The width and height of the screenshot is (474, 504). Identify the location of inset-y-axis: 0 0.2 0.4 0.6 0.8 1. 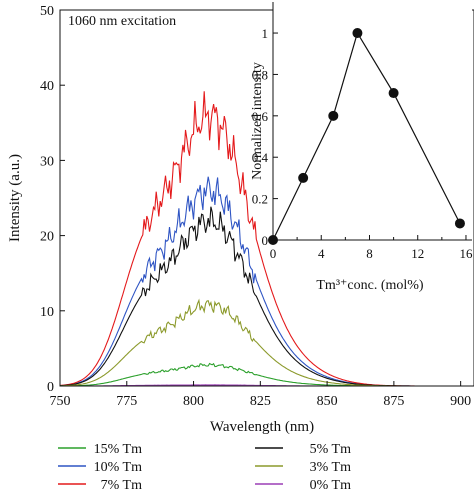
(265, 125).